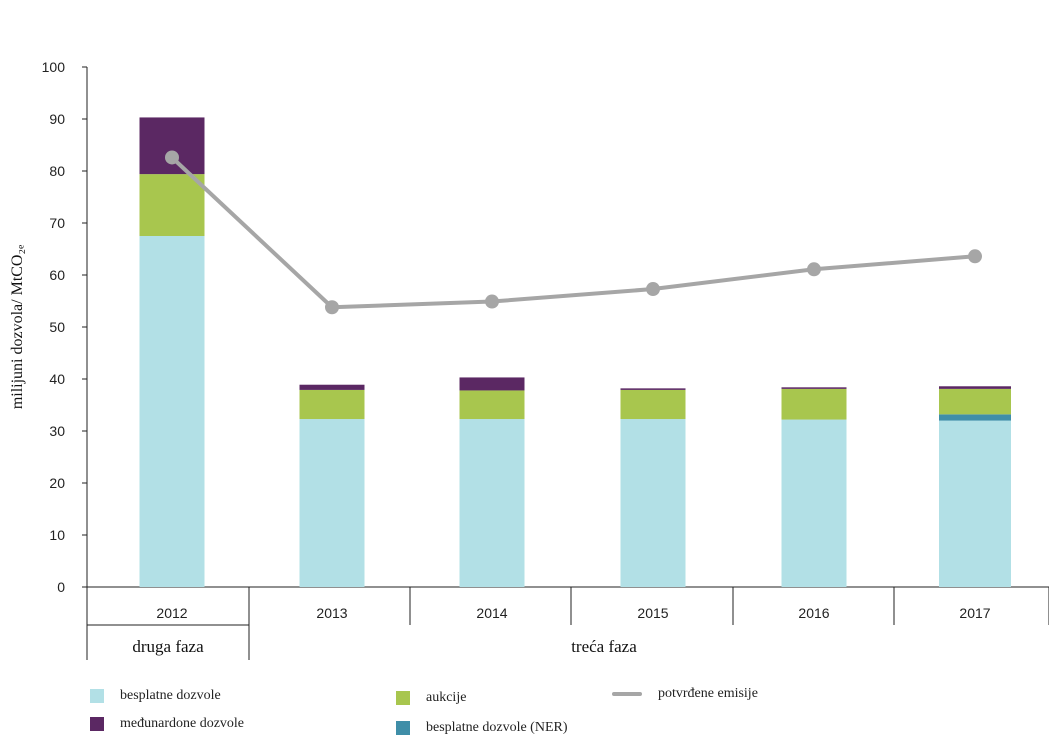 The image size is (1049, 736). Describe the element at coordinates (57, 327) in the screenshot. I see `y-tick-label: 50` at that location.